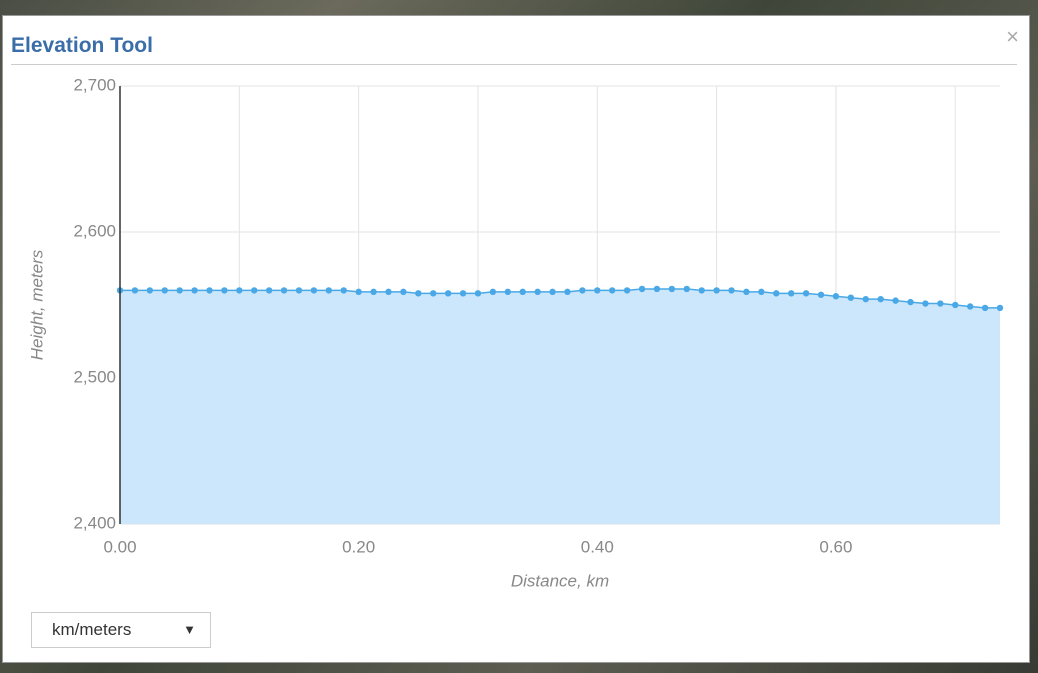  What do you see at coordinates (597, 546) in the screenshot?
I see `x-tick-label: 0.40` at bounding box center [597, 546].